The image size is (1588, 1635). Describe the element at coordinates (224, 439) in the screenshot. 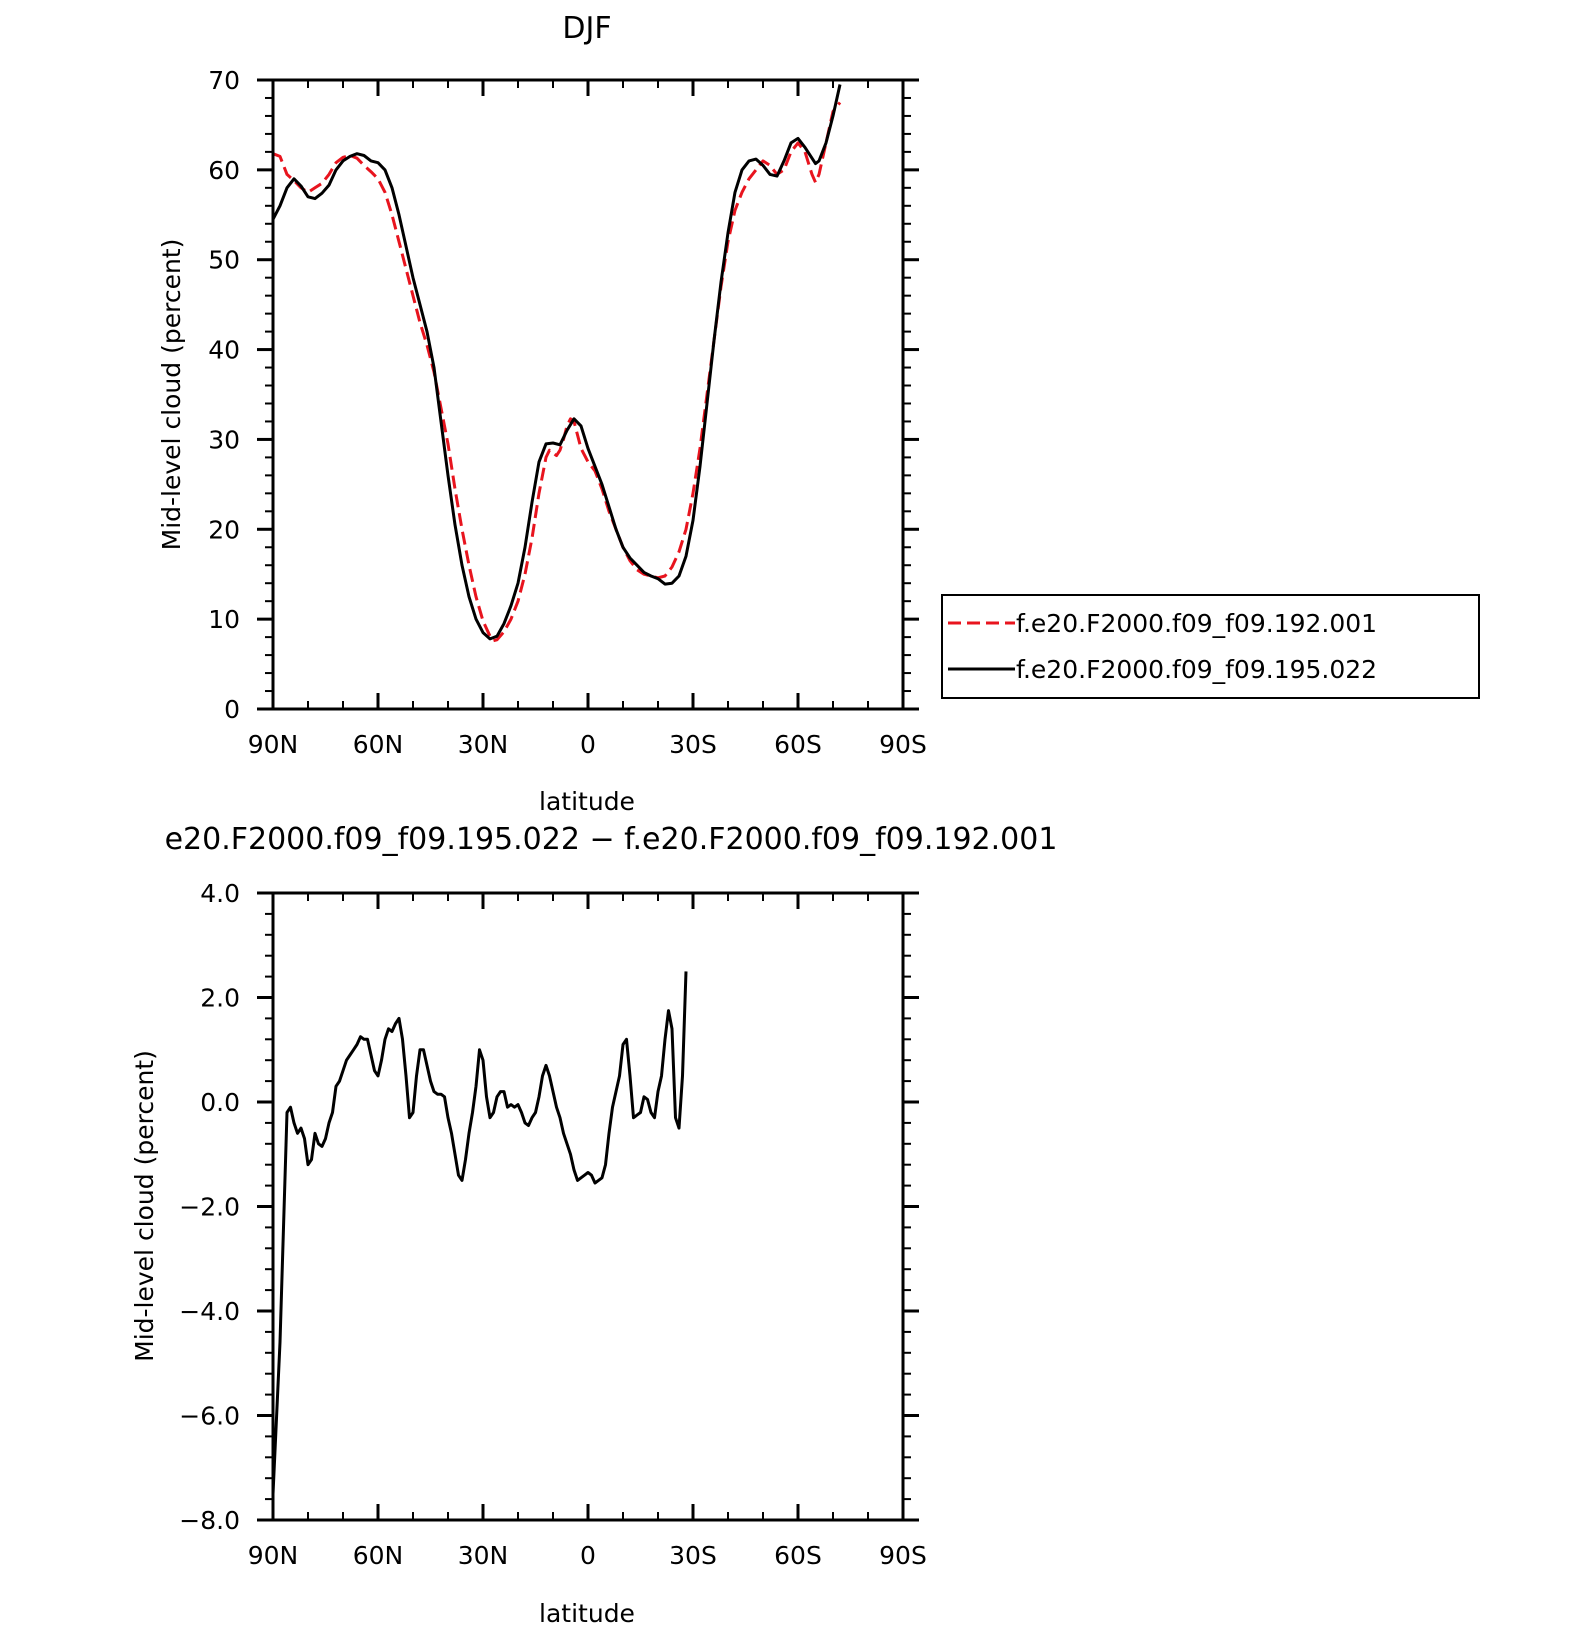

I see `y-tick-label: 30` at that location.